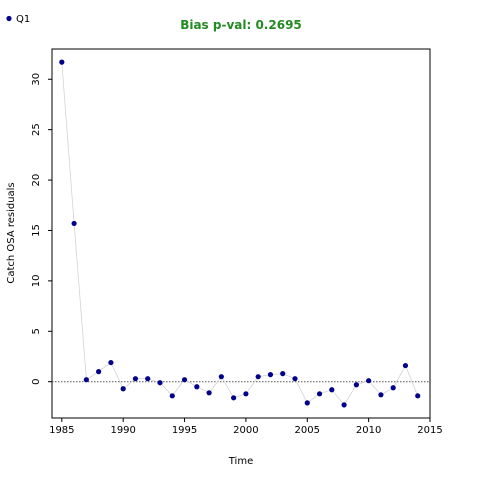 This screenshot has width=480, height=480. I want to click on x-axis-label: Time, so click(240, 461).